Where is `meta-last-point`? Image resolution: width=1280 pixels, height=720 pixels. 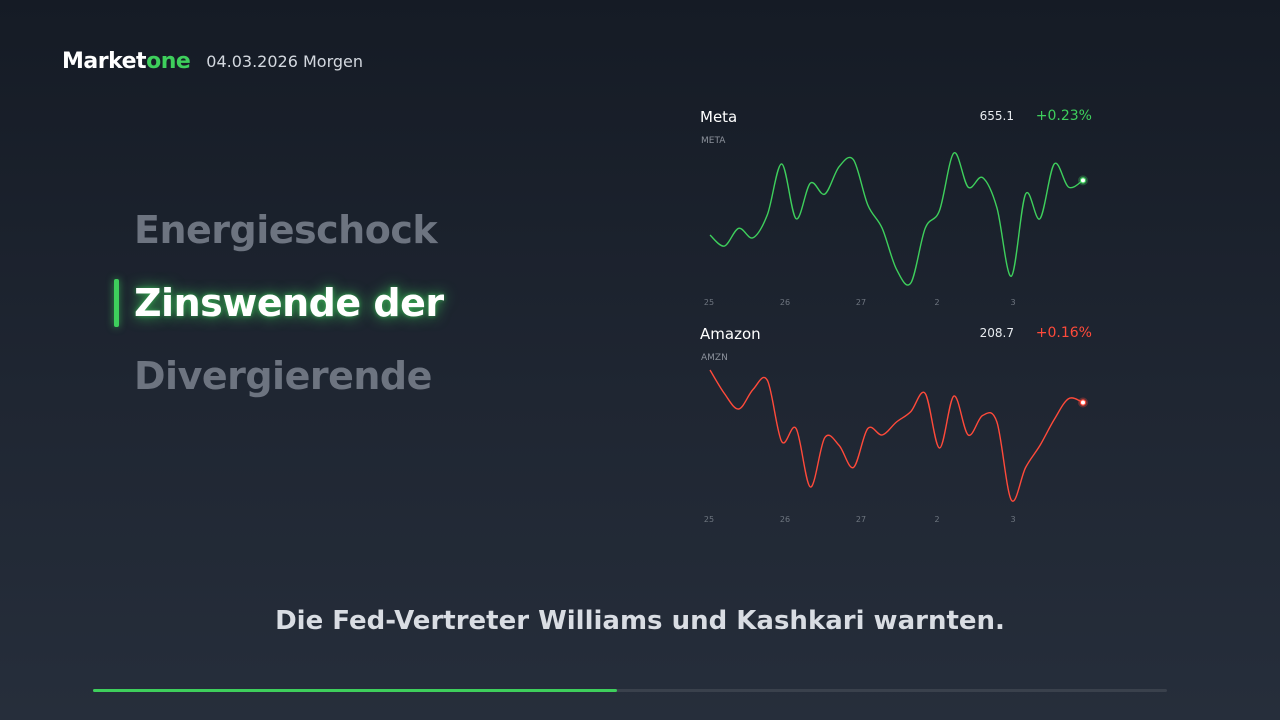
meta-last-point is located at coordinates (1083, 180).